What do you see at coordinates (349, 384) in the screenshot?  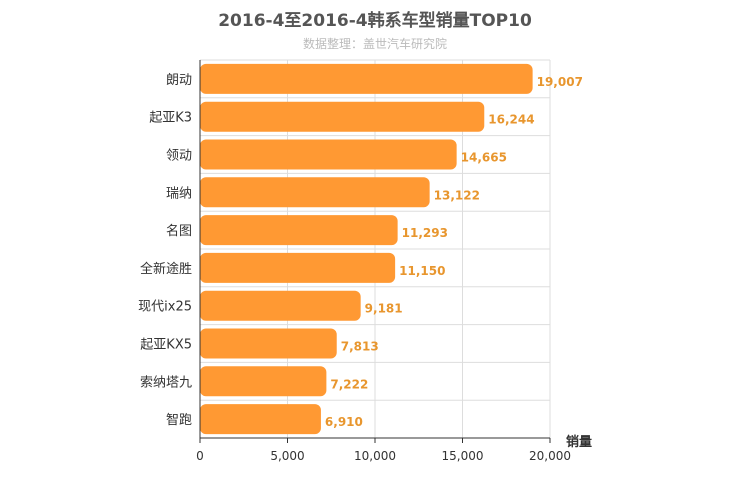 I see `value-label: 7,222` at bounding box center [349, 384].